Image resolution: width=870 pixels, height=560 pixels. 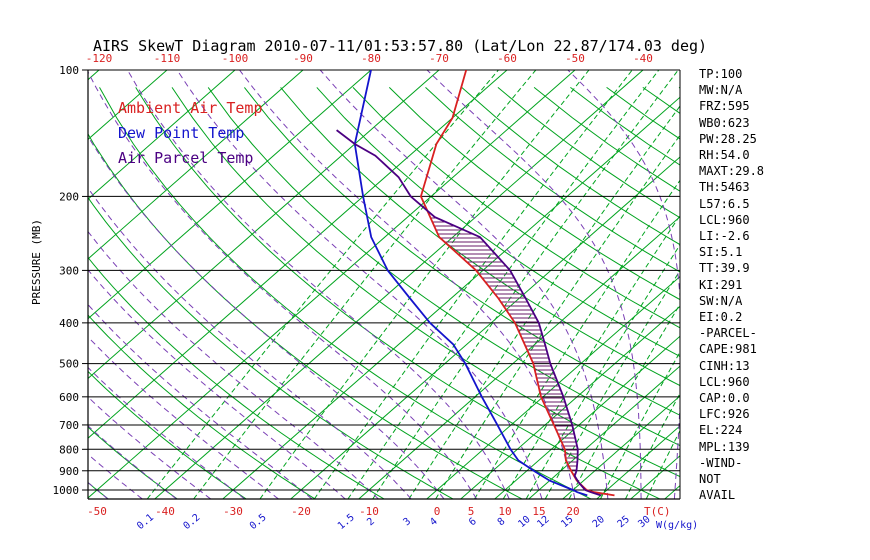 I want to click on stat-frz595: FRZ:595, so click(x=724, y=106).